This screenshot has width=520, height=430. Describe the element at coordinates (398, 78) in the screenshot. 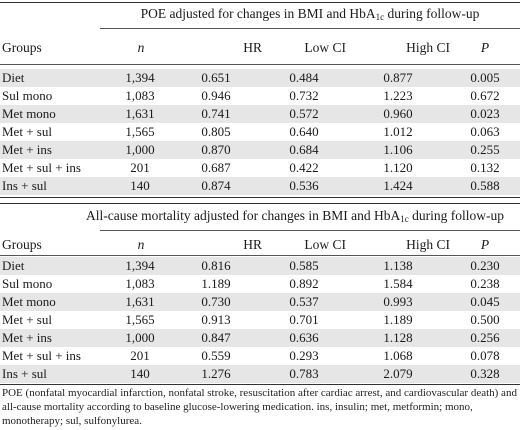

I see `cell-high-ci: 0.877` at that location.